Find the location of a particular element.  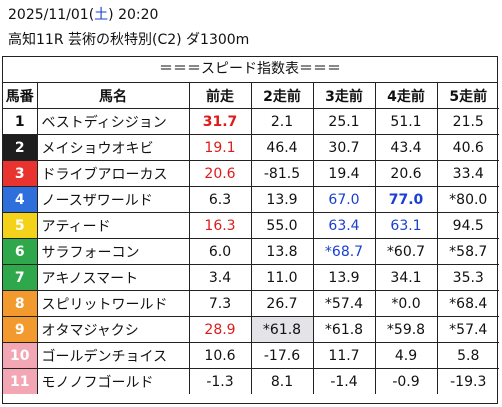

speed-index-cell: 33.4 is located at coordinates (467, 173).